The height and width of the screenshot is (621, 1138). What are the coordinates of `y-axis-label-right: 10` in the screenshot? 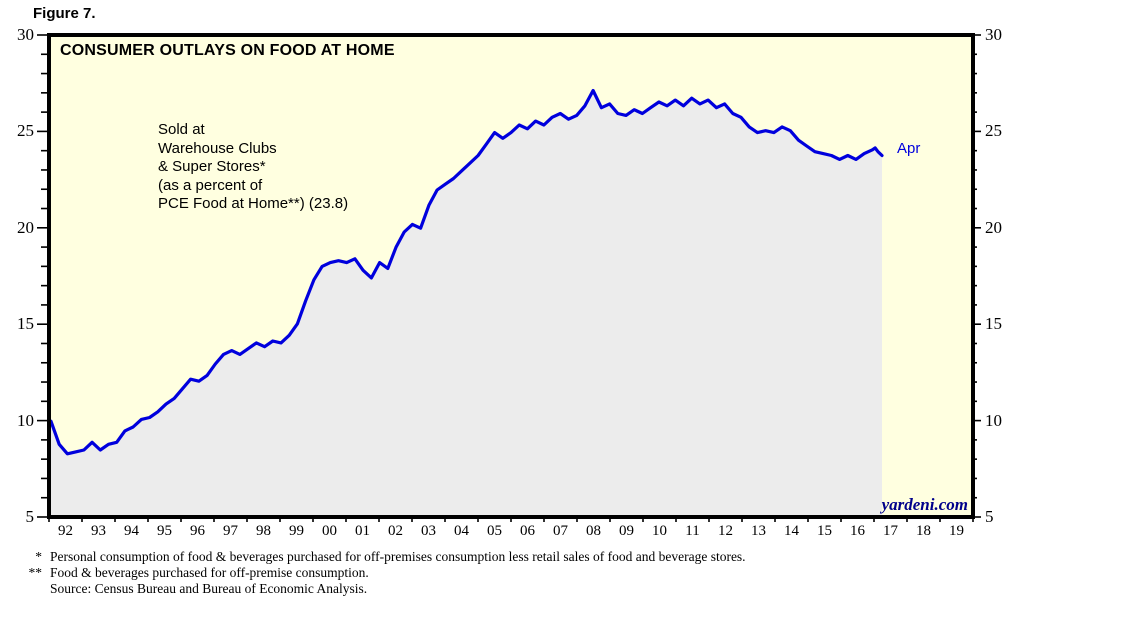 It's located at (993, 420).